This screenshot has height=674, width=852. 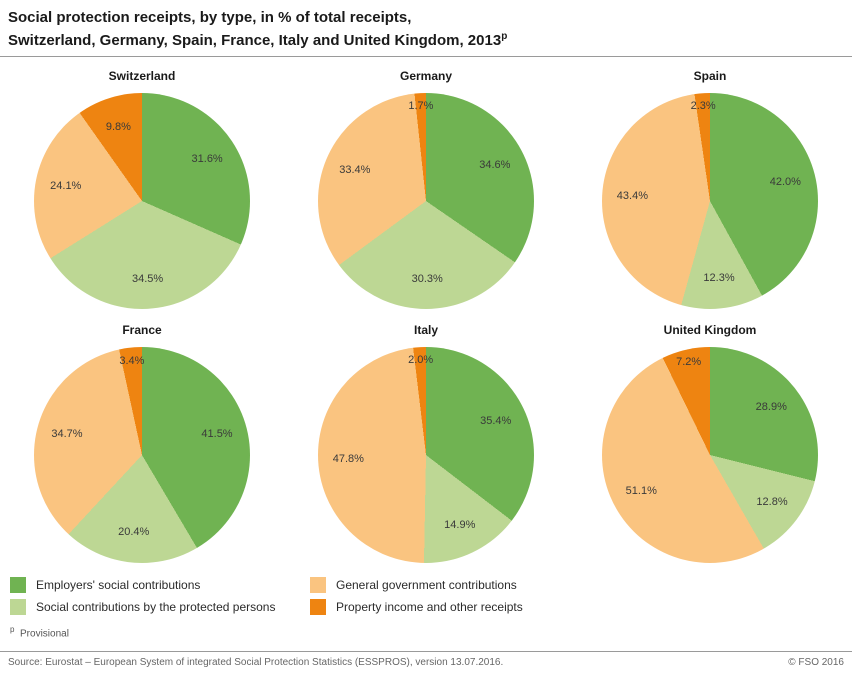 I want to click on slice-label: 34.6%, so click(x=495, y=164).